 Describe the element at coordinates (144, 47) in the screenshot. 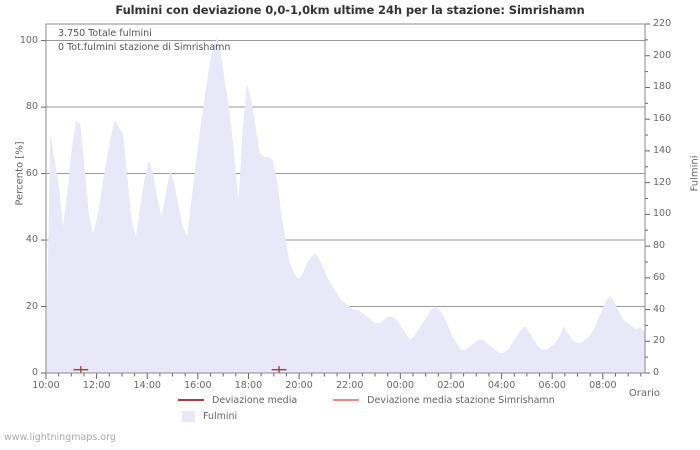

I see `annotation-station-strikes: 0 Tot.fulmini stazione di Simrishamn` at that location.